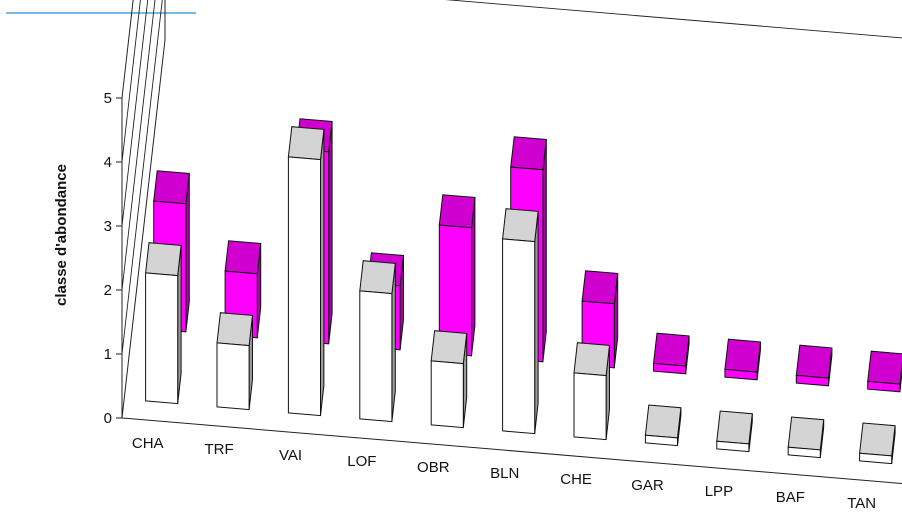 The width and height of the screenshot is (902, 525). What do you see at coordinates (108, 98) in the screenshot?
I see `y-tick-label: 5` at bounding box center [108, 98].